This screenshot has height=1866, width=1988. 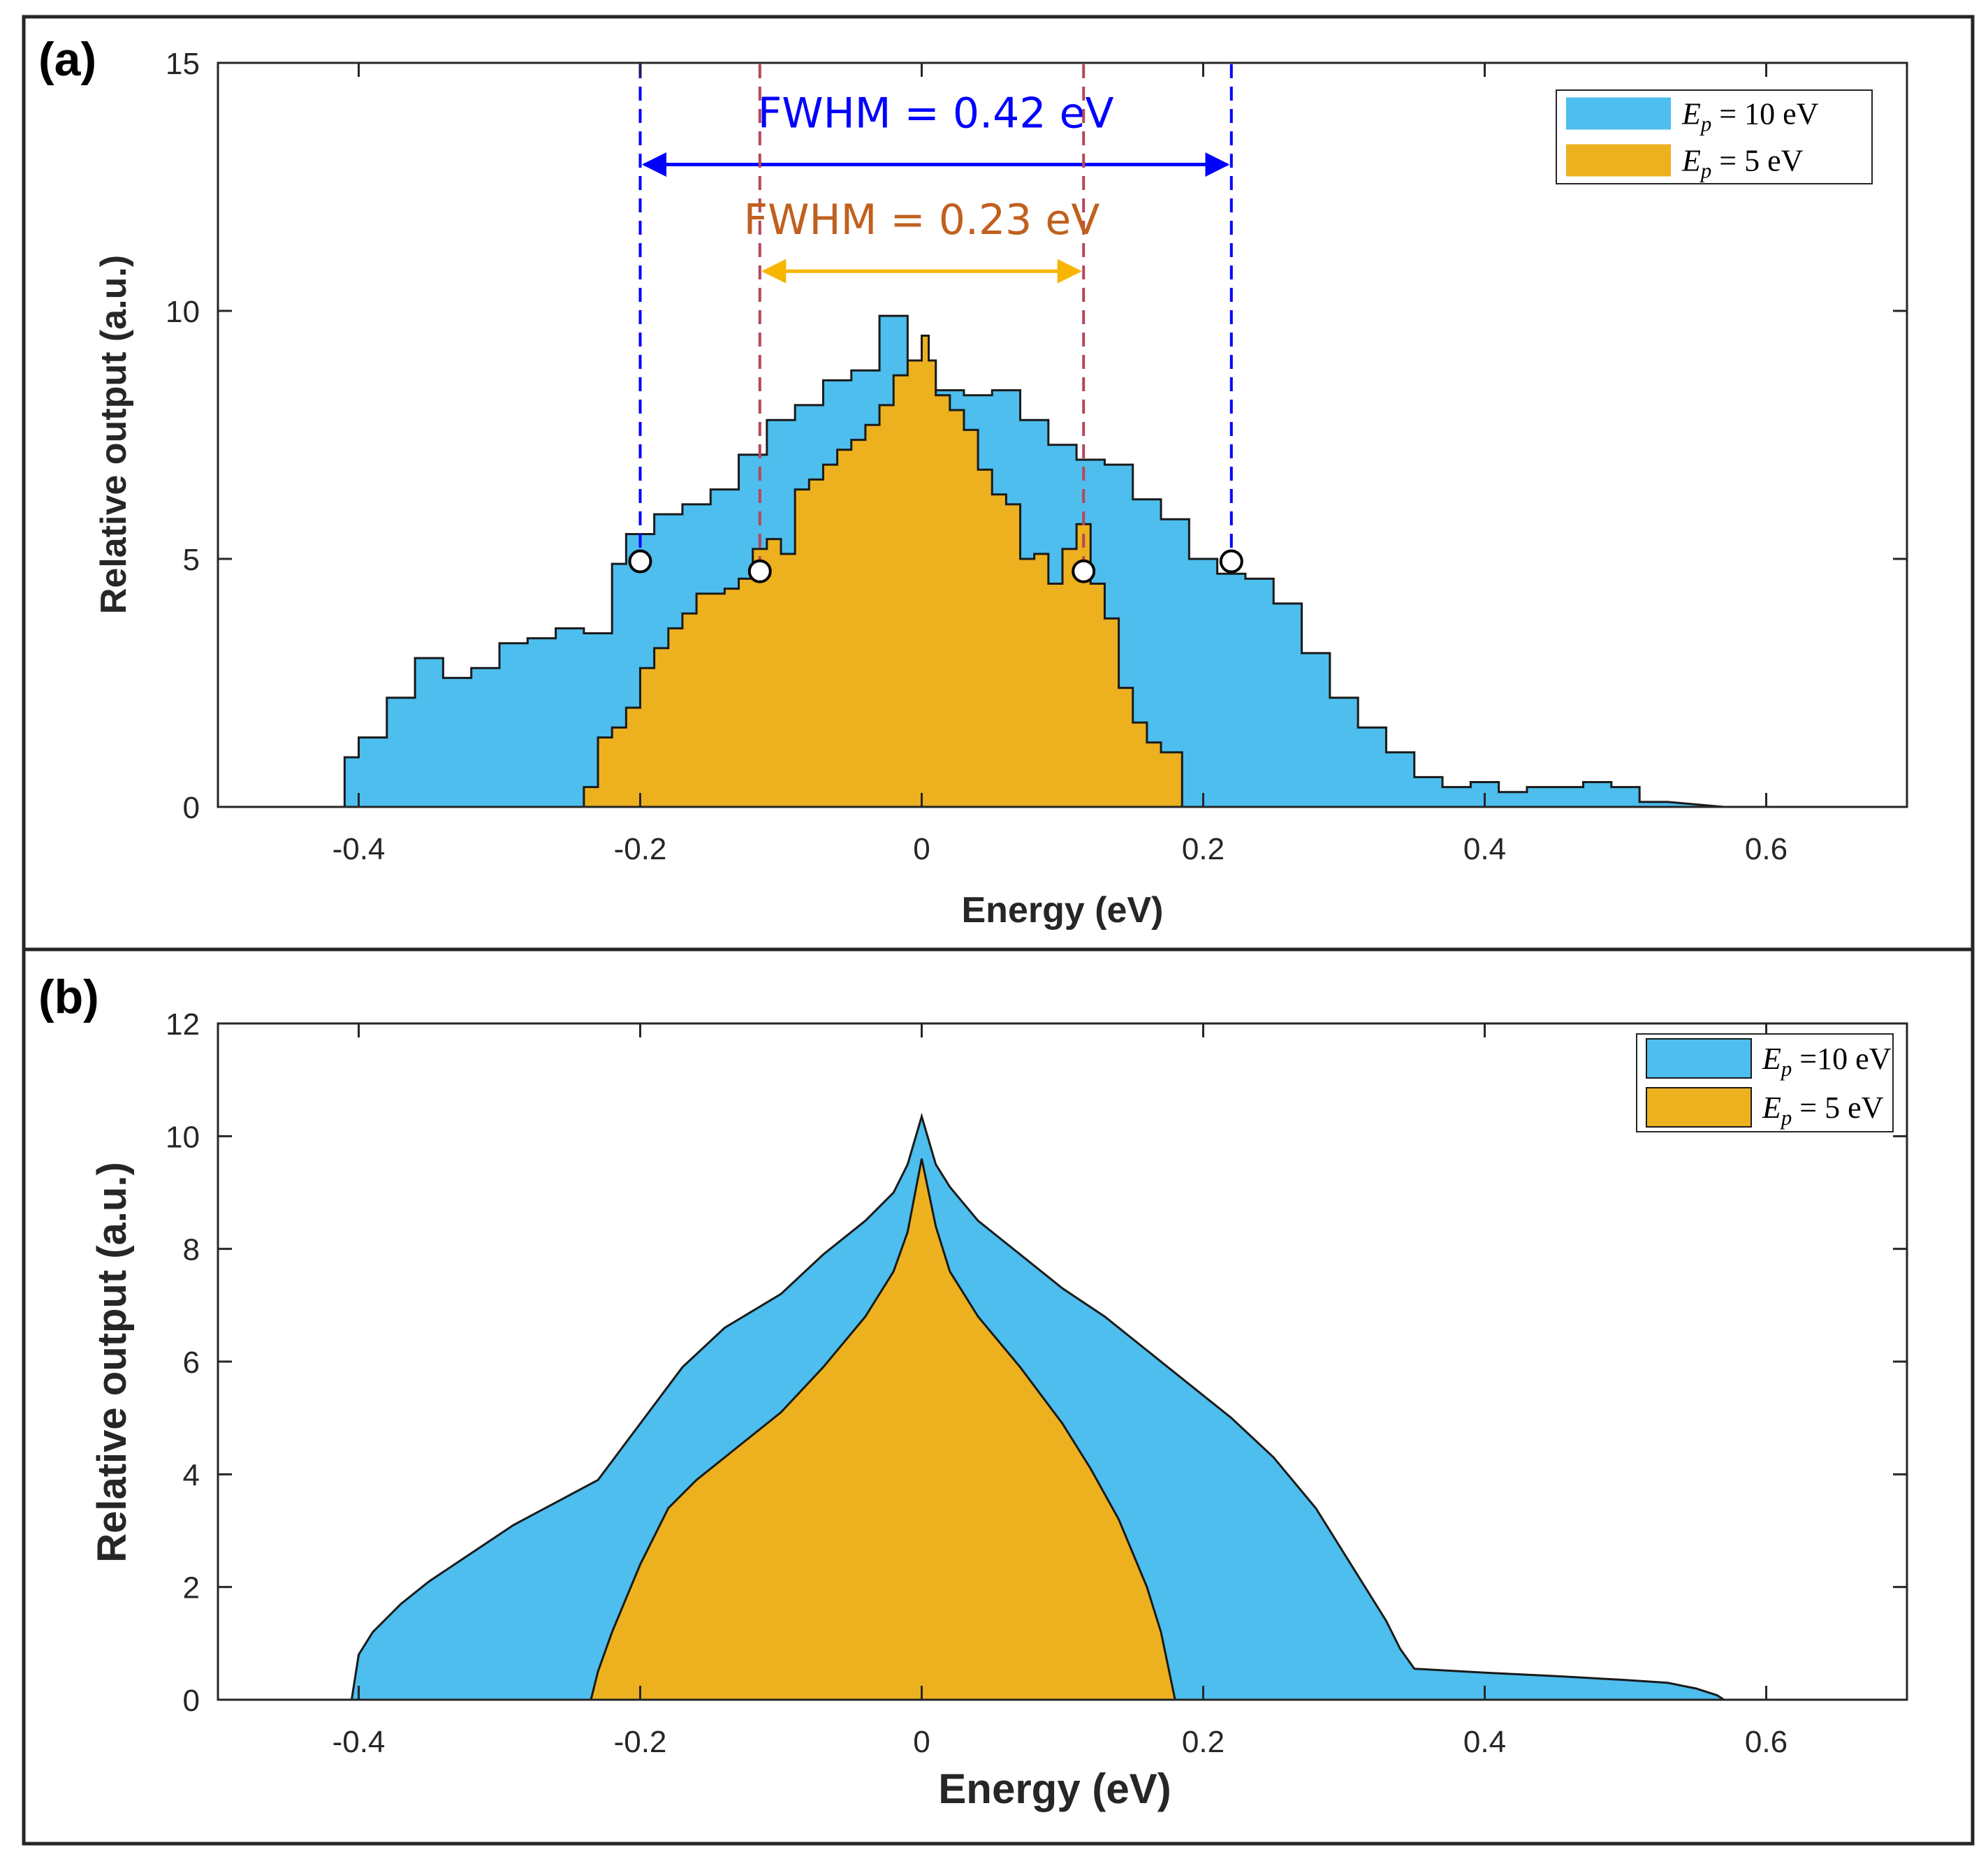 I want to click on panel-label-a: (a), so click(x=67, y=59).